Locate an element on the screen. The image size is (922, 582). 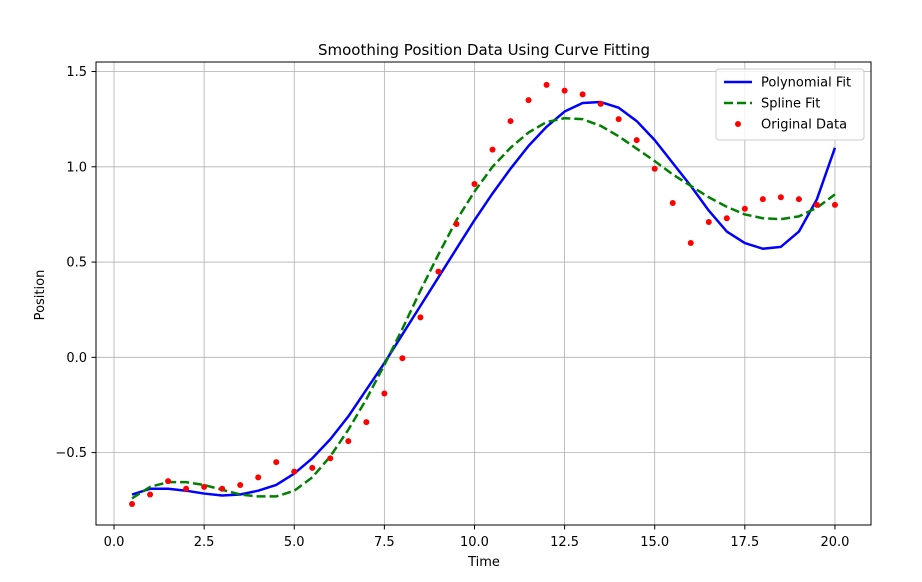
y-tick-label: 0.0 is located at coordinates (76, 358).